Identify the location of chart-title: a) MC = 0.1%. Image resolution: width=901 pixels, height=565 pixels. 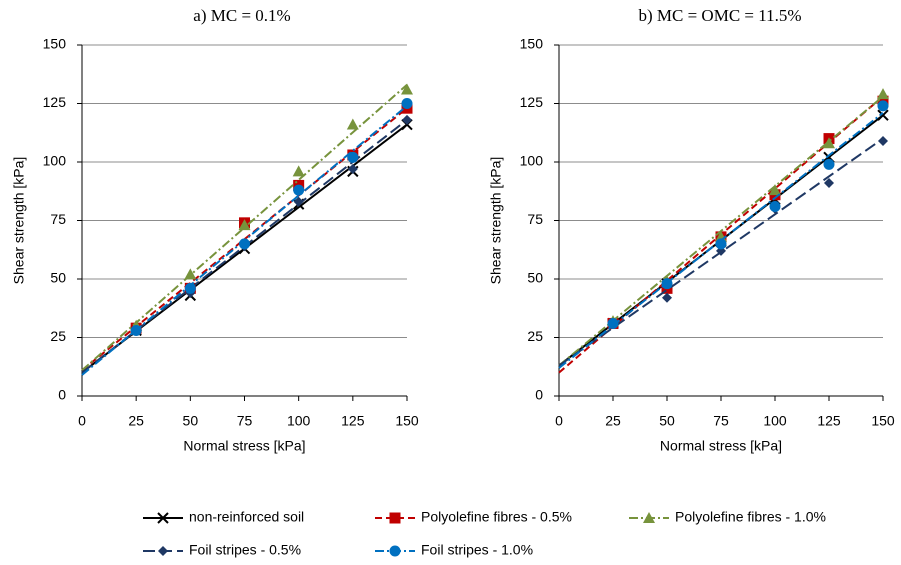
(241, 15).